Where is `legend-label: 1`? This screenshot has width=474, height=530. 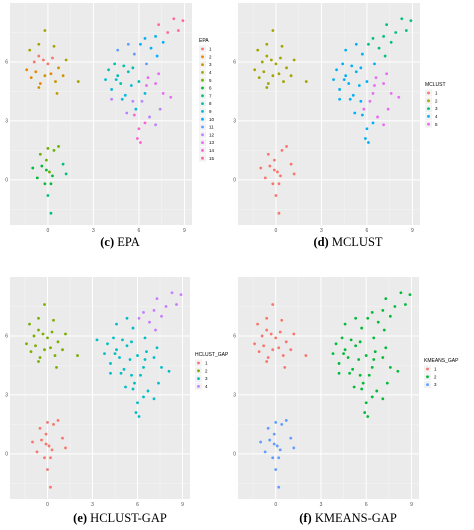 legend-label: 1 is located at coordinates (435, 369).